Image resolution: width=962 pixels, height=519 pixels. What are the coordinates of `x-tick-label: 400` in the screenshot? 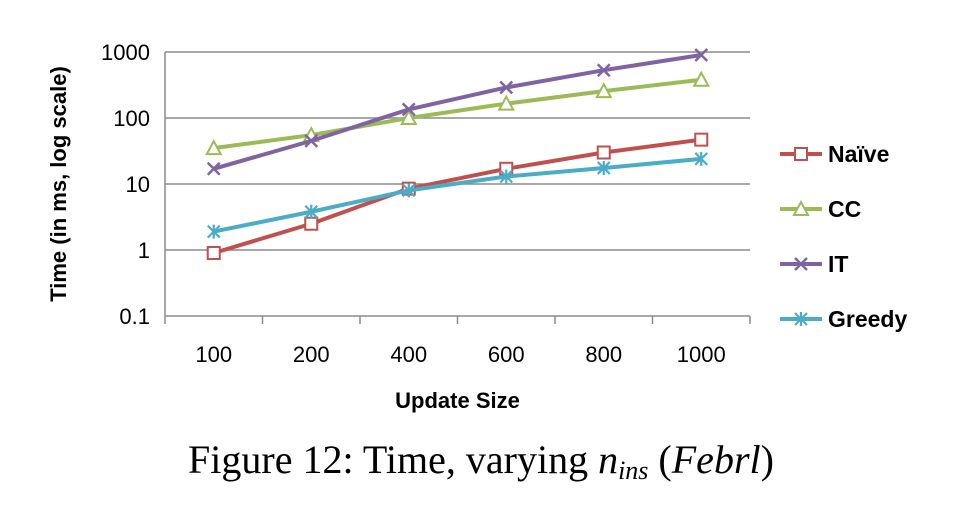 It's located at (408, 354).